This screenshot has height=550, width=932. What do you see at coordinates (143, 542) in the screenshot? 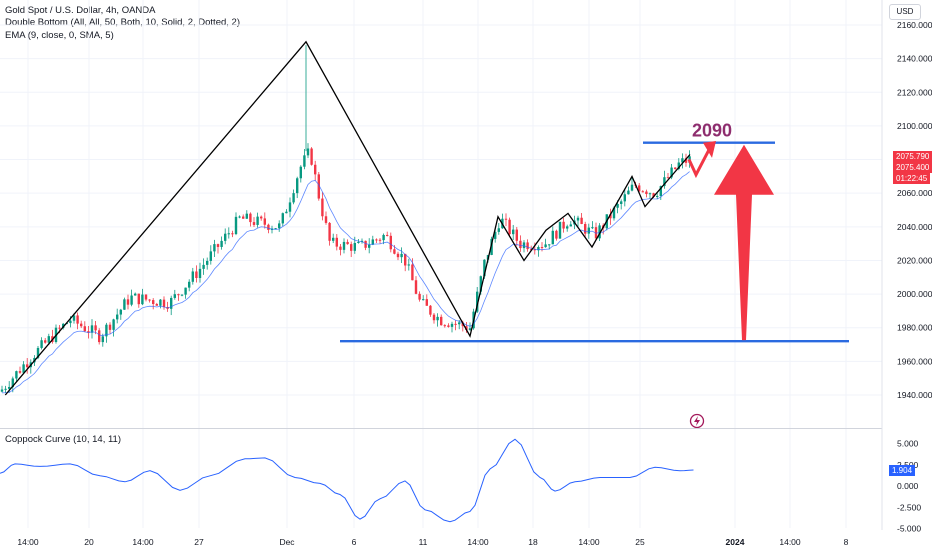
I see `time-tick: 14:00` at bounding box center [143, 542].